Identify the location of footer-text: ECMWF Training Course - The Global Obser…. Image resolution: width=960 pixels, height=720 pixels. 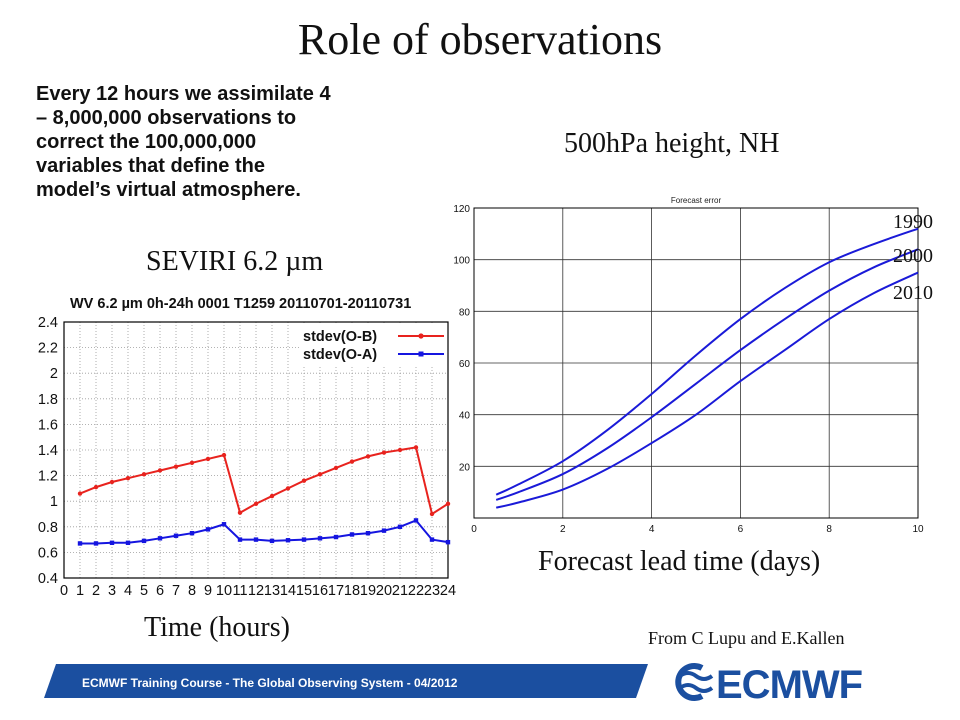
(270, 683).